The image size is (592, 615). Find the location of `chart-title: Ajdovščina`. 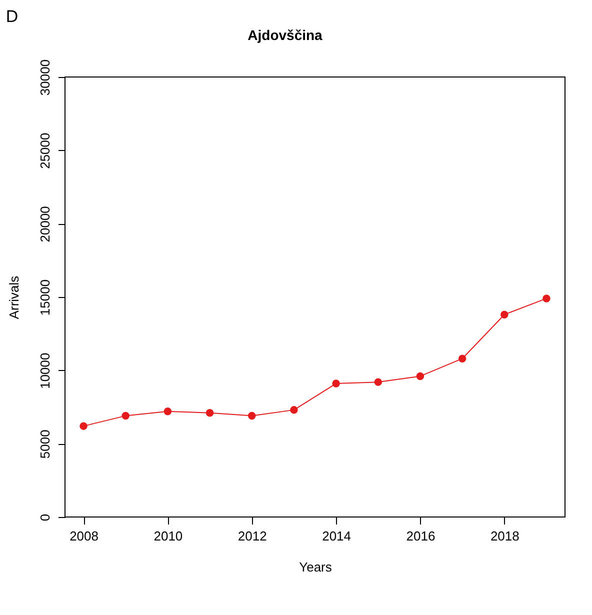

chart-title: Ajdovščina is located at coordinates (285, 35).